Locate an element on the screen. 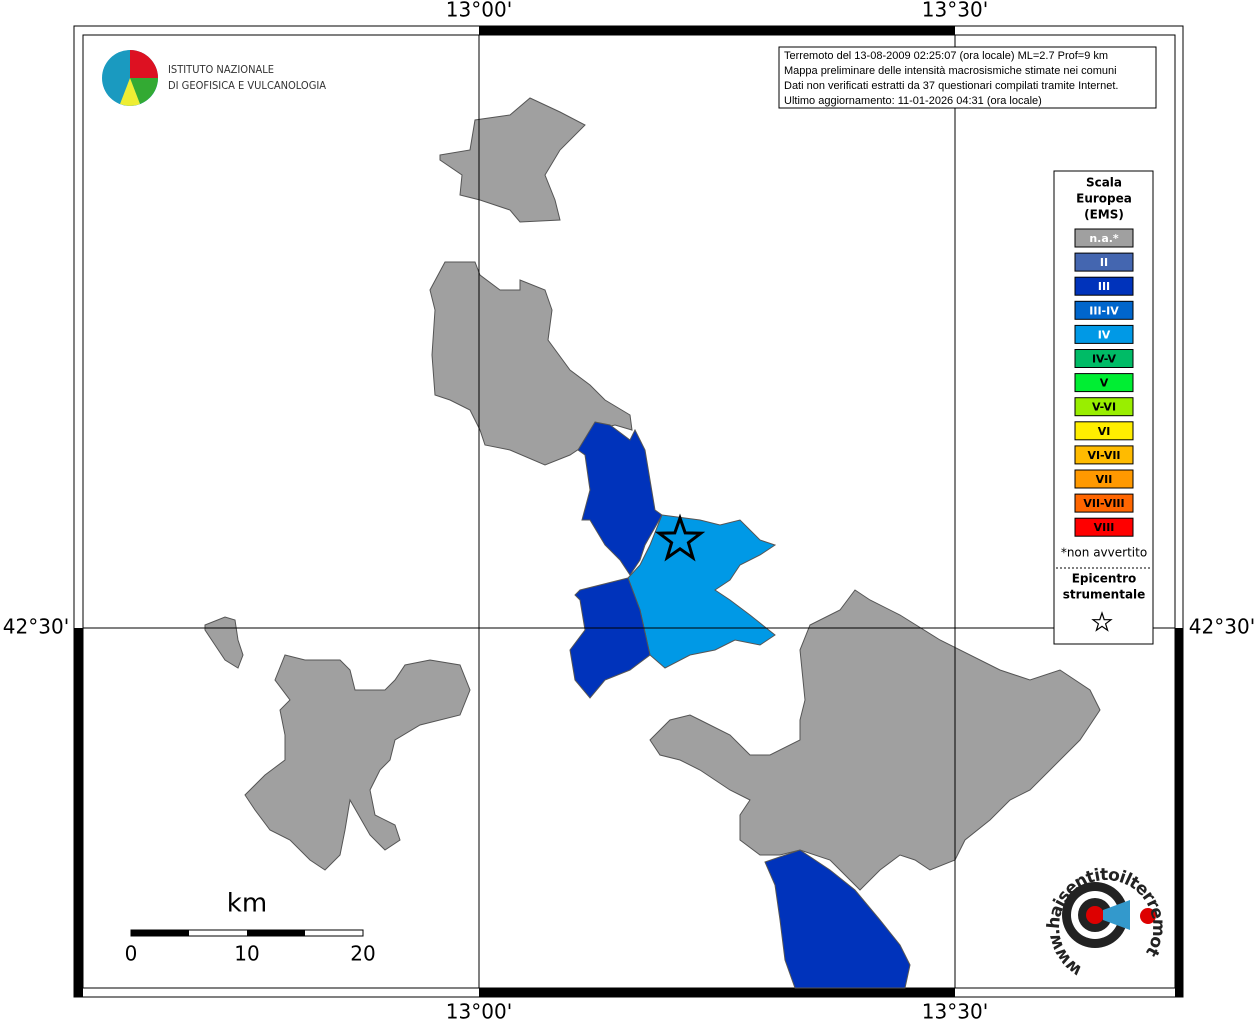 This screenshot has width=1256, height=1024. legend-epicentre: Epicentro is located at coordinates (1104, 579).